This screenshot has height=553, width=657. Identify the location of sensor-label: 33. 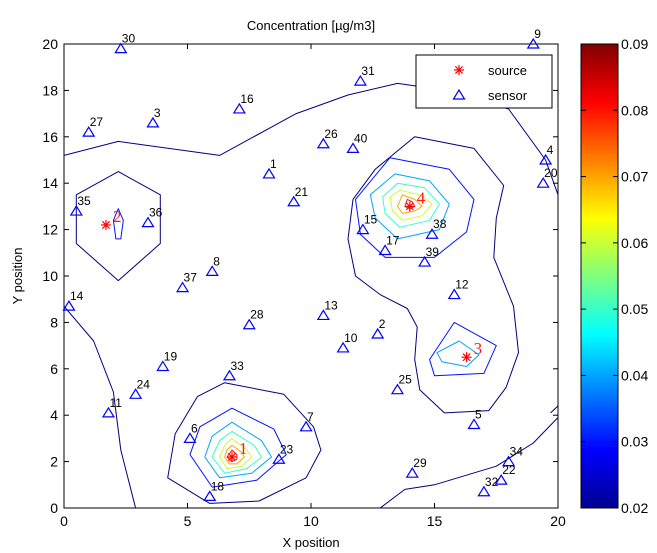
(237, 366).